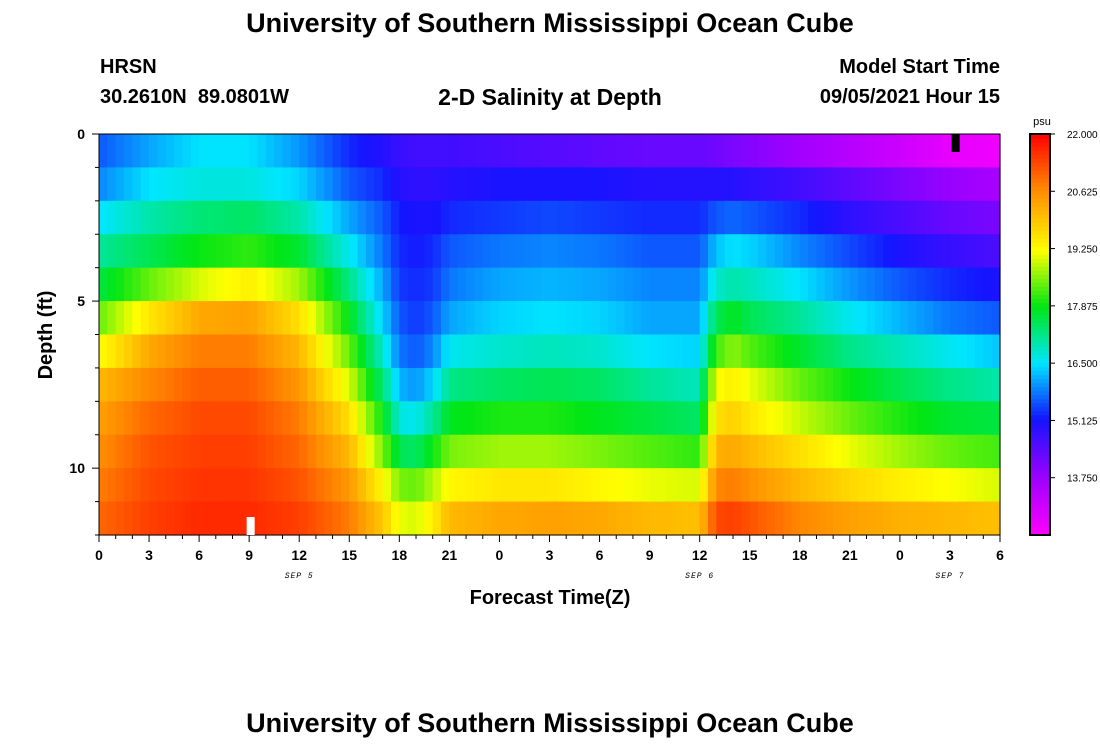 This screenshot has height=750, width=1100. What do you see at coordinates (1082, 307) in the screenshot?
I see `colorbar-tick-label: 17.875` at bounding box center [1082, 307].